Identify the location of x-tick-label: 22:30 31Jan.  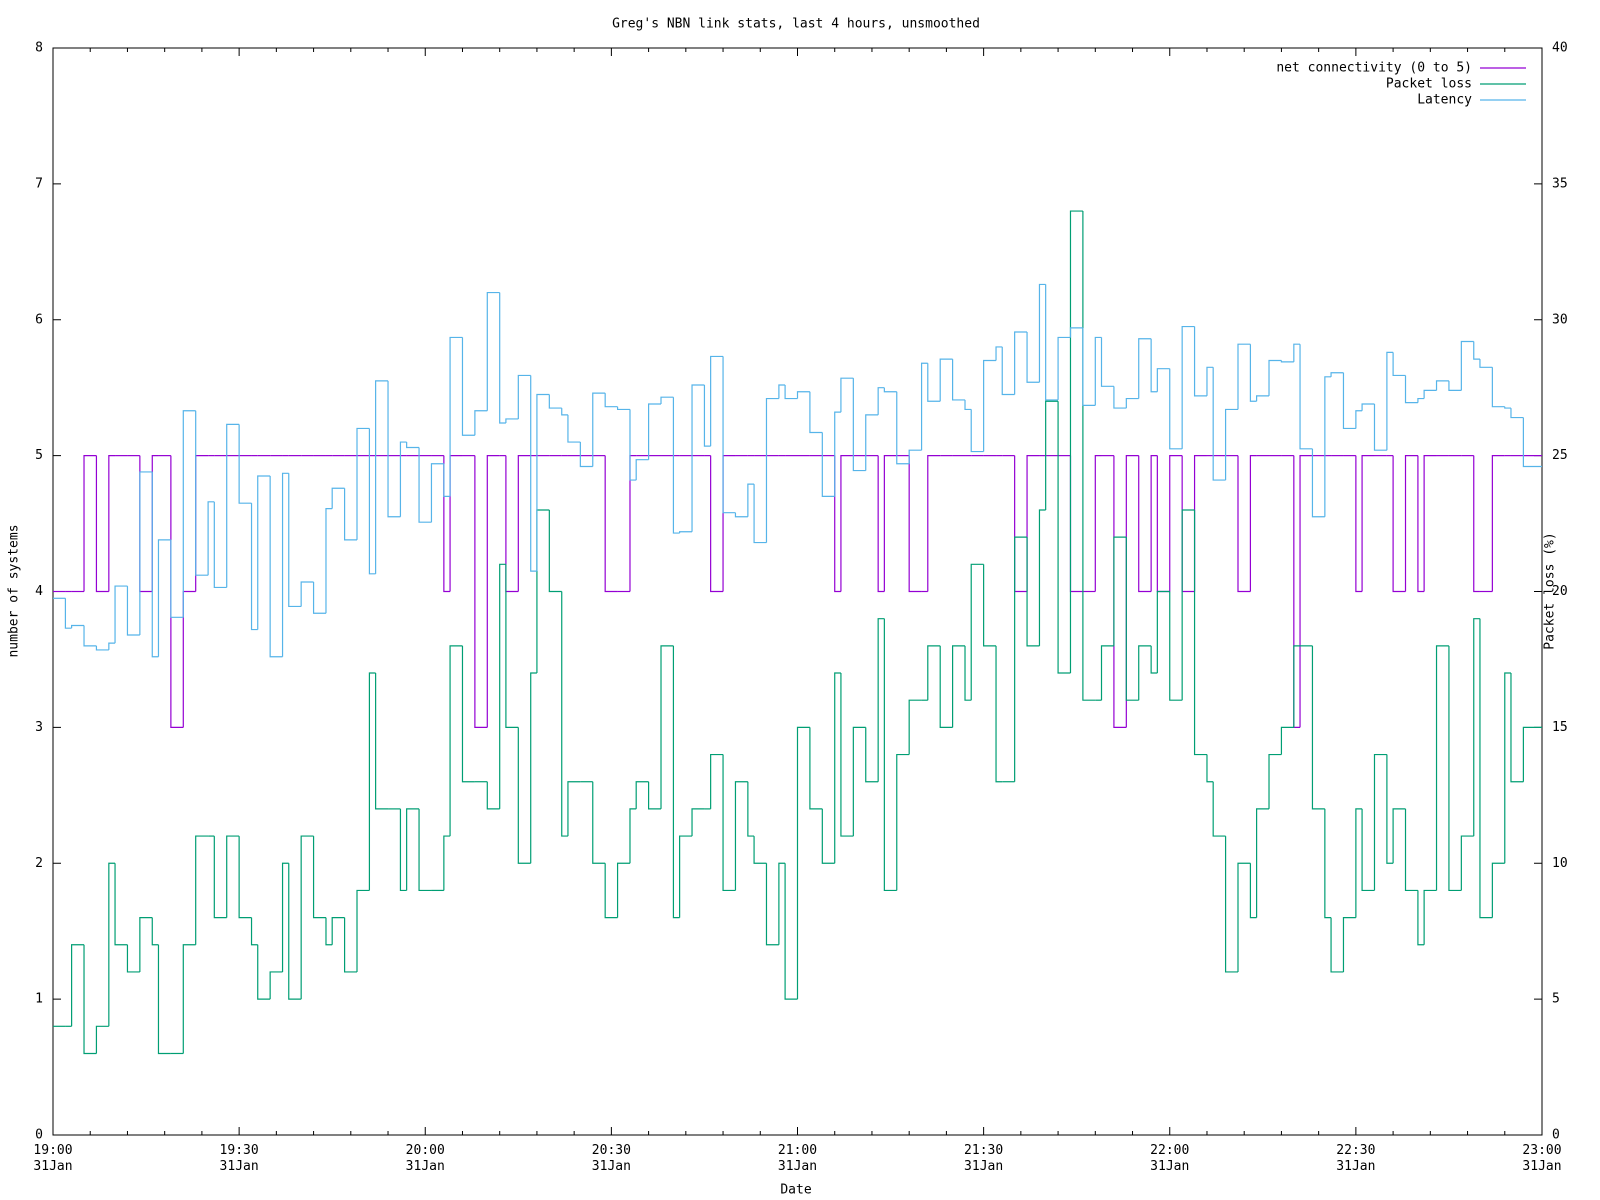
(1356, 1158).